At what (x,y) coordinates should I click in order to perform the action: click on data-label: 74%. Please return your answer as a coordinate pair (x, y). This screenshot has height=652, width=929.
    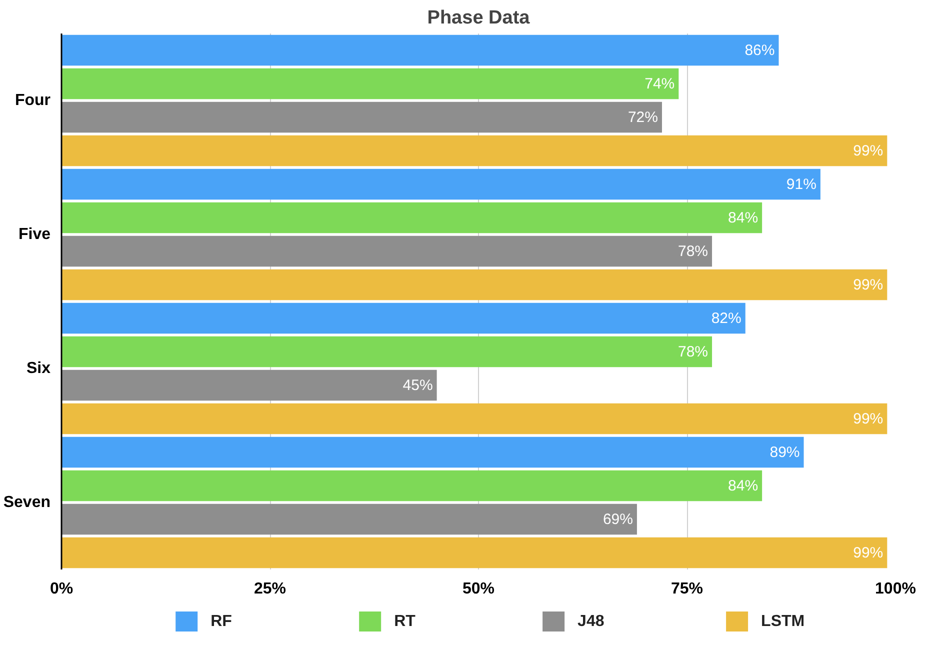
    Looking at the image, I should click on (659, 83).